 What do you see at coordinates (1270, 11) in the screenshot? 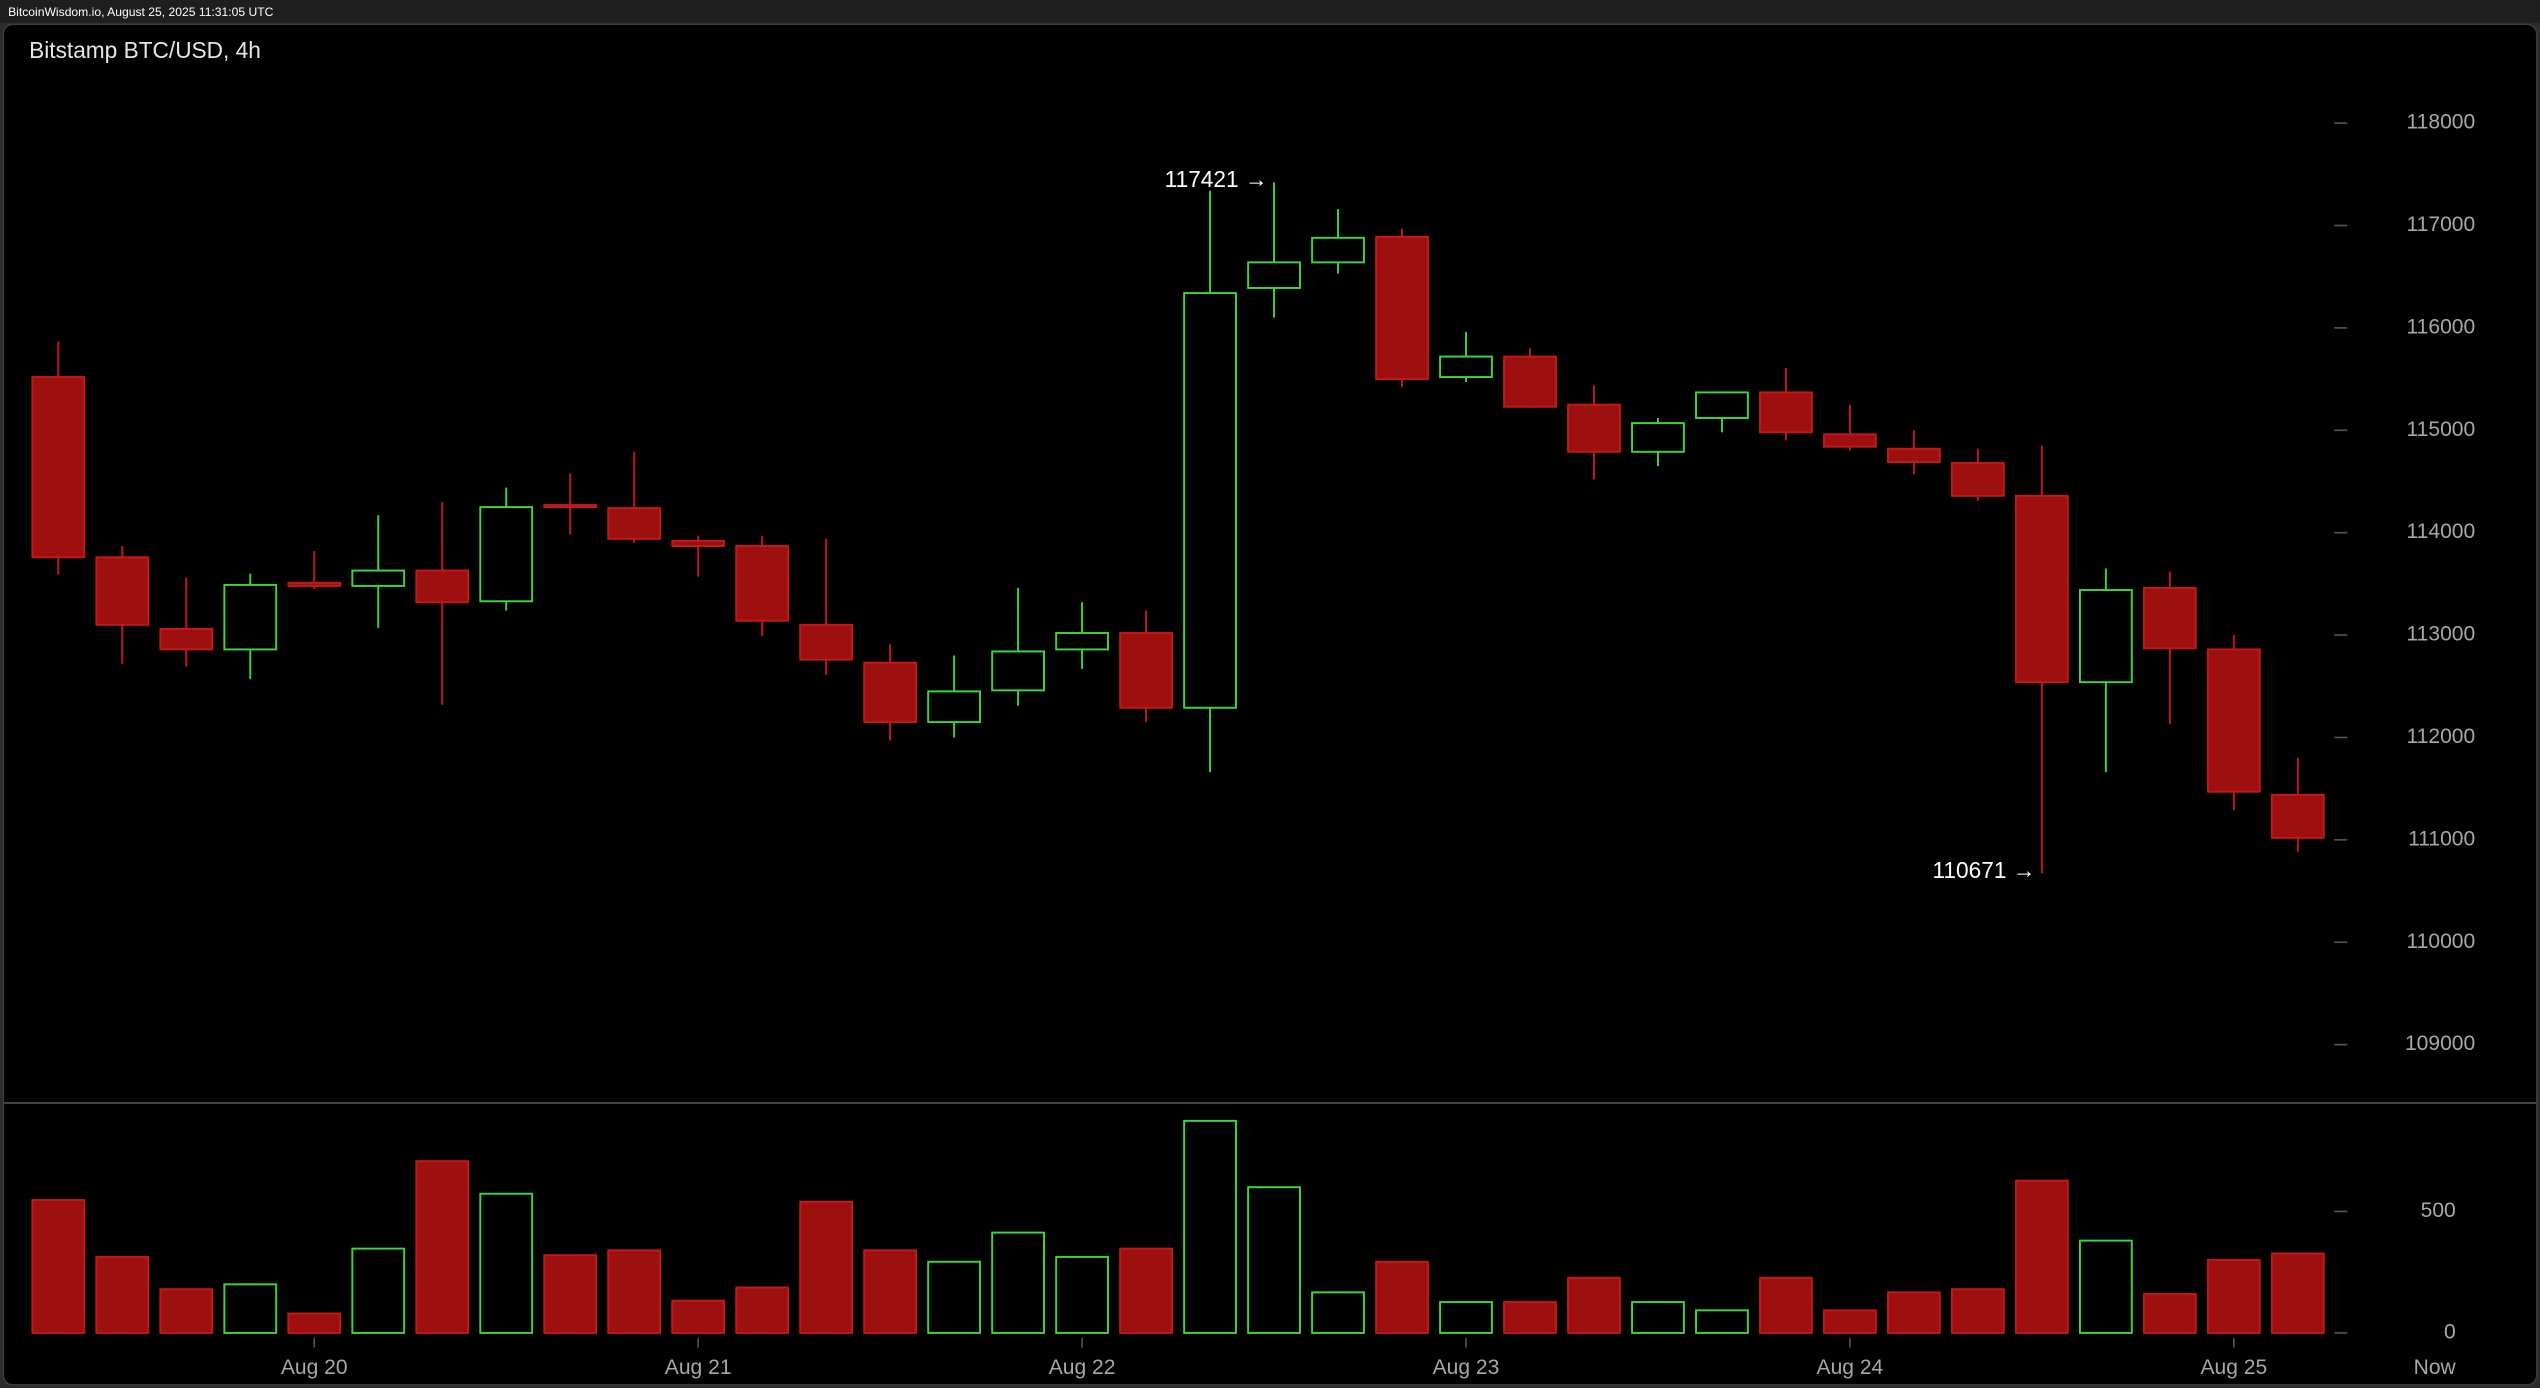
I see `top-bar` at bounding box center [1270, 11].